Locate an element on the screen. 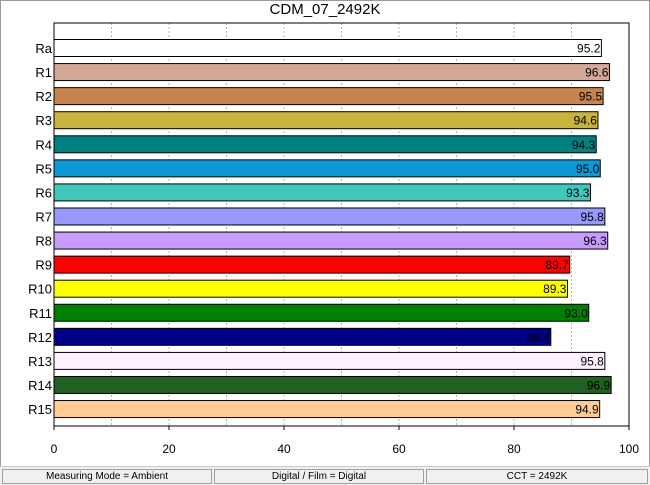 Image resolution: width=650 pixels, height=485 pixels. category-label: R8 is located at coordinates (43, 241).